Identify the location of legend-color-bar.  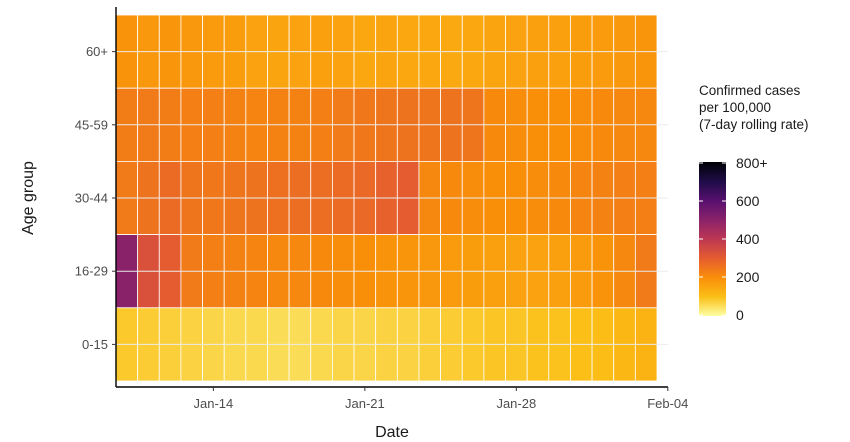
(712, 239).